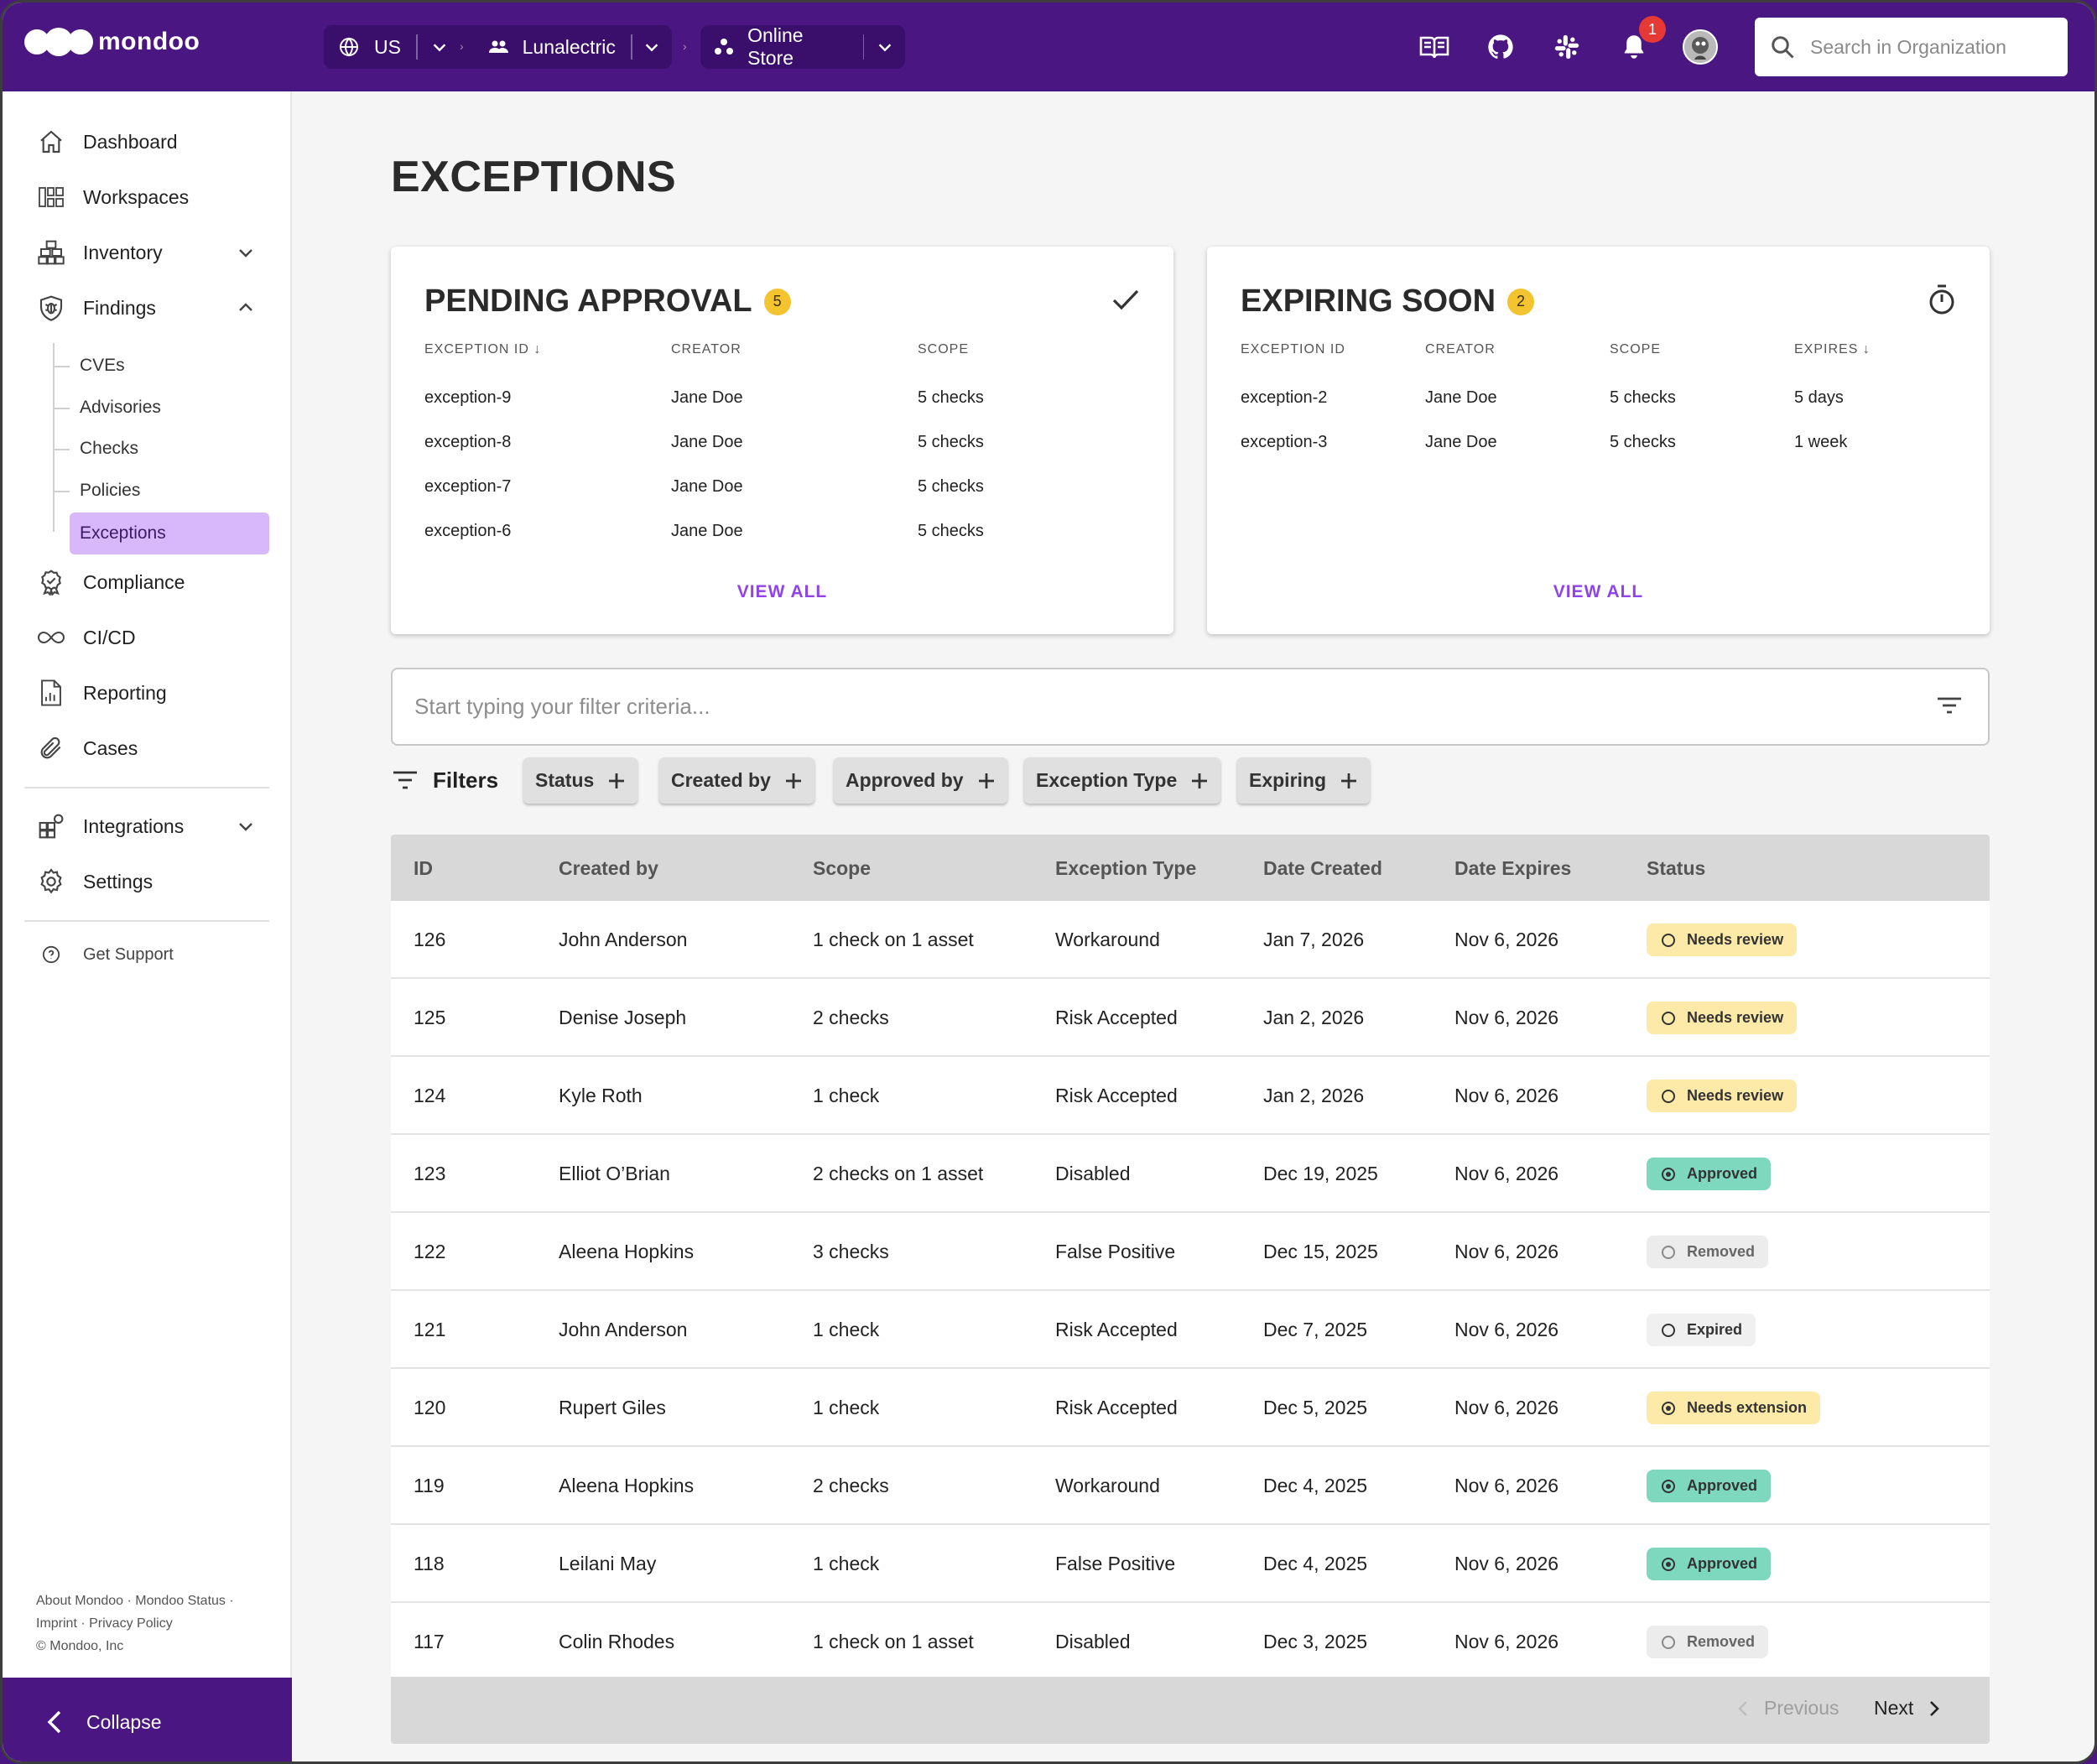 Image resolution: width=2097 pixels, height=1764 pixels. What do you see at coordinates (851, 1018) in the screenshot?
I see `scope-cell: 2 checks` at bounding box center [851, 1018].